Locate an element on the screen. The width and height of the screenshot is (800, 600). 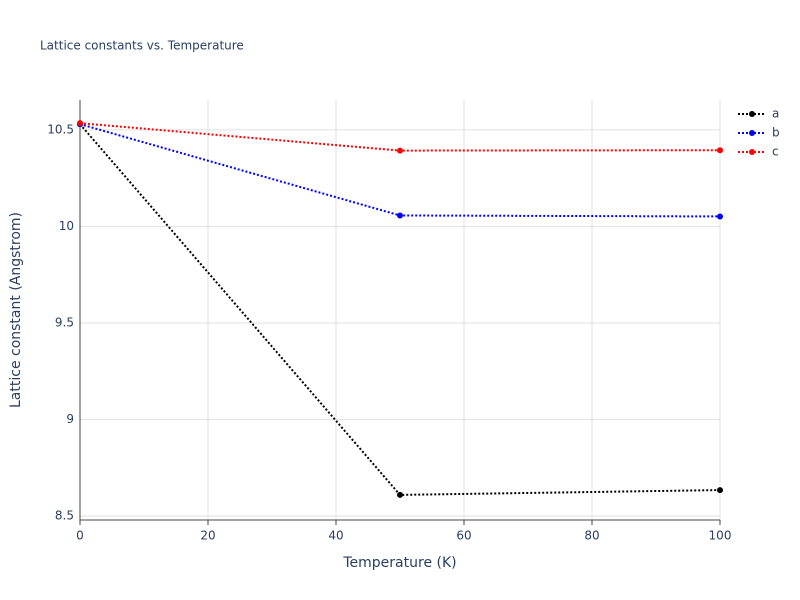
x-tick-label: 80 is located at coordinates (591, 536).